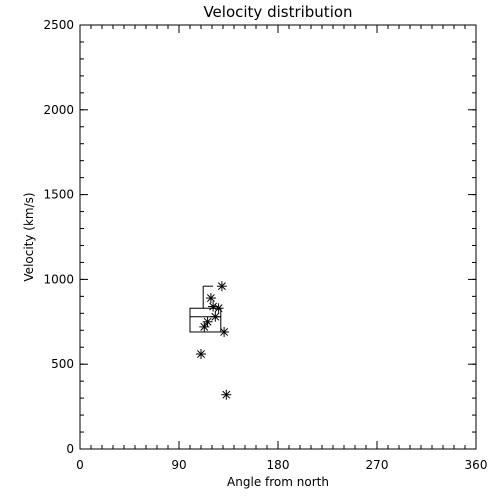 This screenshot has height=500, width=500. I want to click on y-tick-label: 2500, so click(58, 25).